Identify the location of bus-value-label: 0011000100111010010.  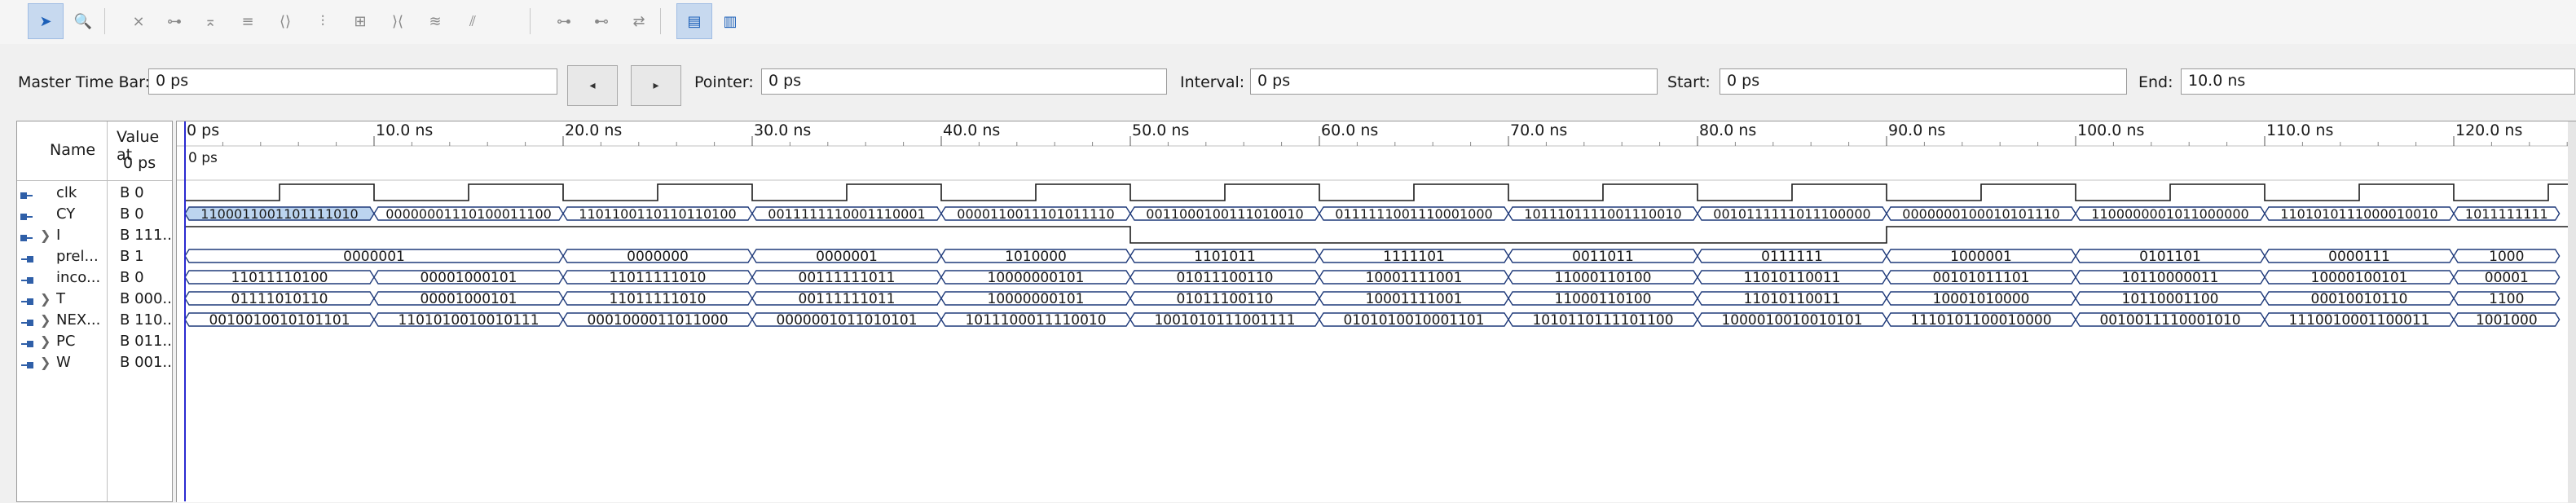
(1225, 214).